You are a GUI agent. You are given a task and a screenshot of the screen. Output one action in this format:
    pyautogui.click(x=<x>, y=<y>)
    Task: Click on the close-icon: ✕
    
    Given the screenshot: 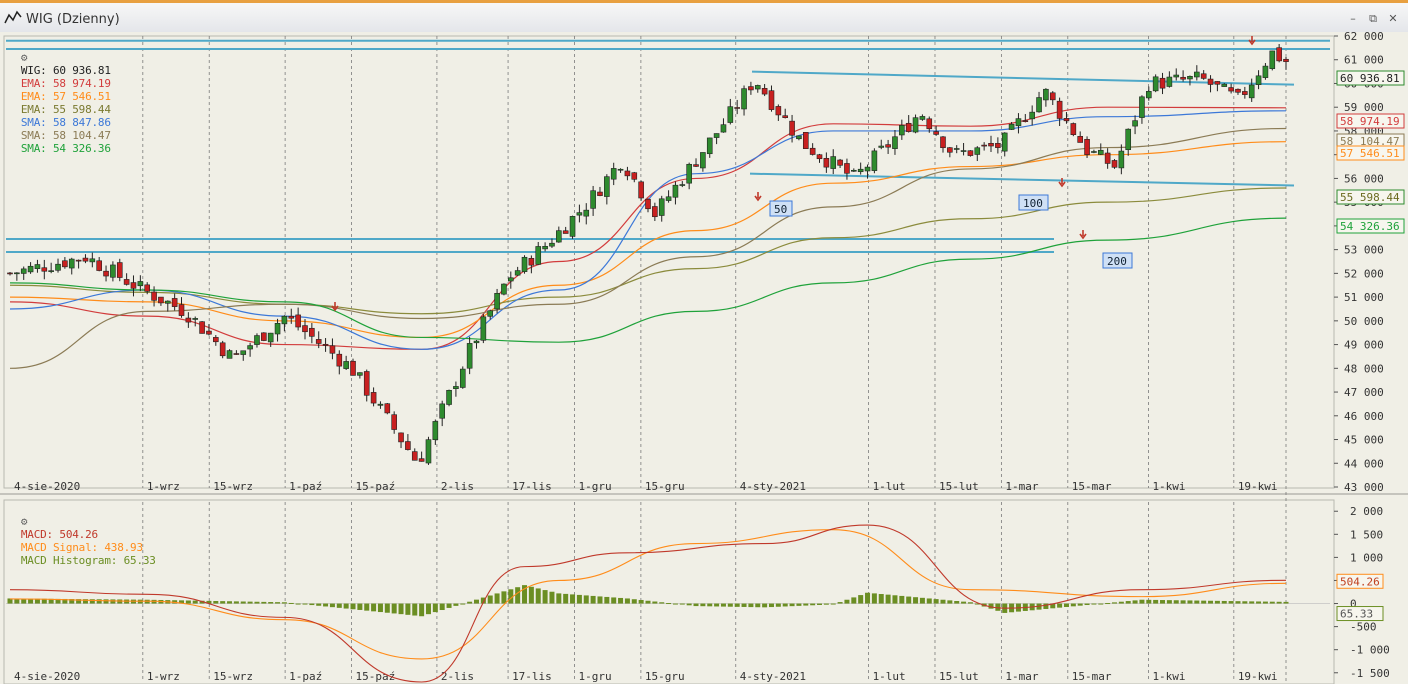 What is the action you would take?
    pyautogui.click(x=1393, y=18)
    